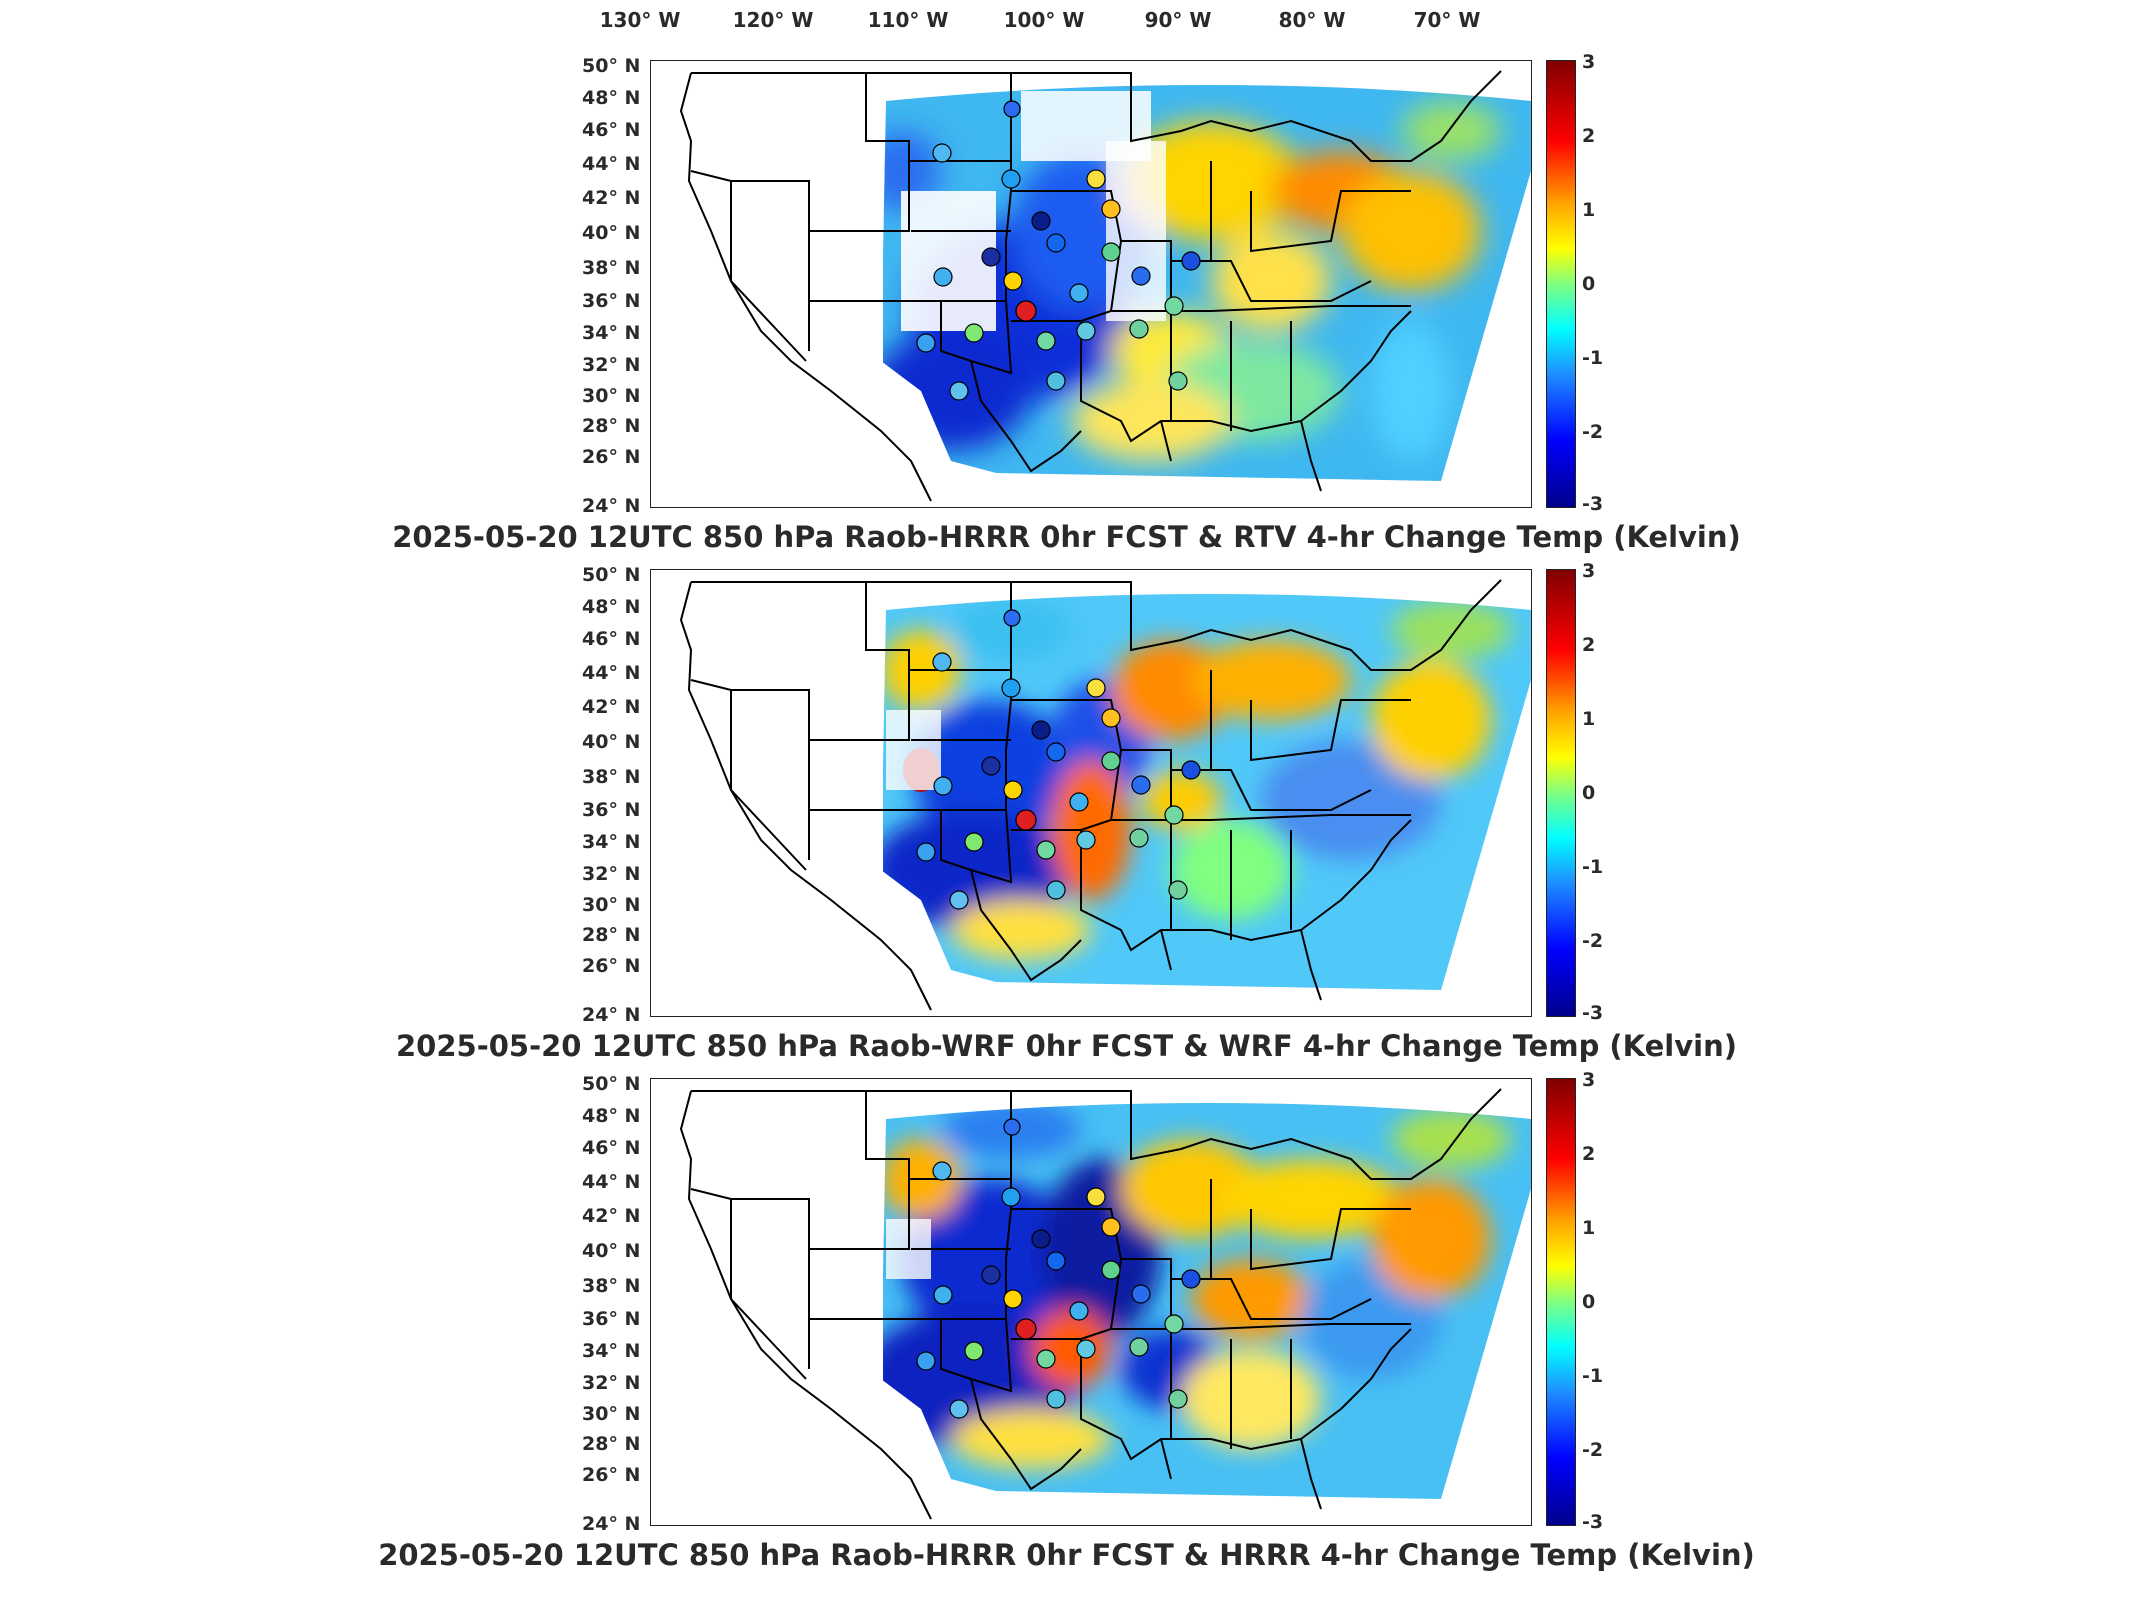  What do you see at coordinates (1178, 20) in the screenshot?
I see `lon-label: 90° W` at bounding box center [1178, 20].